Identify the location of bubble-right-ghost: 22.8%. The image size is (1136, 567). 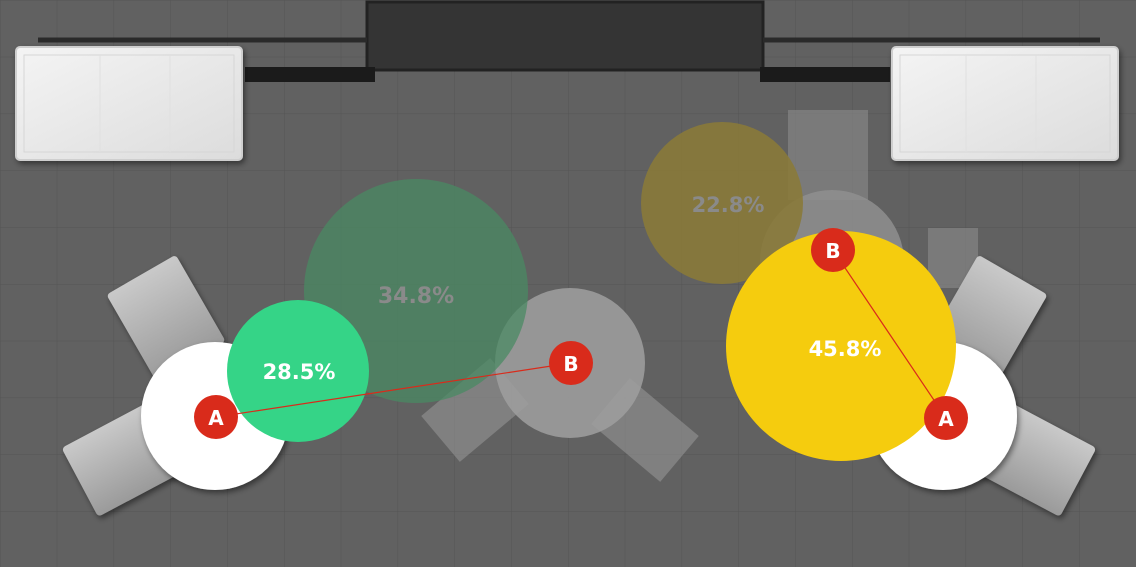
(722, 203).